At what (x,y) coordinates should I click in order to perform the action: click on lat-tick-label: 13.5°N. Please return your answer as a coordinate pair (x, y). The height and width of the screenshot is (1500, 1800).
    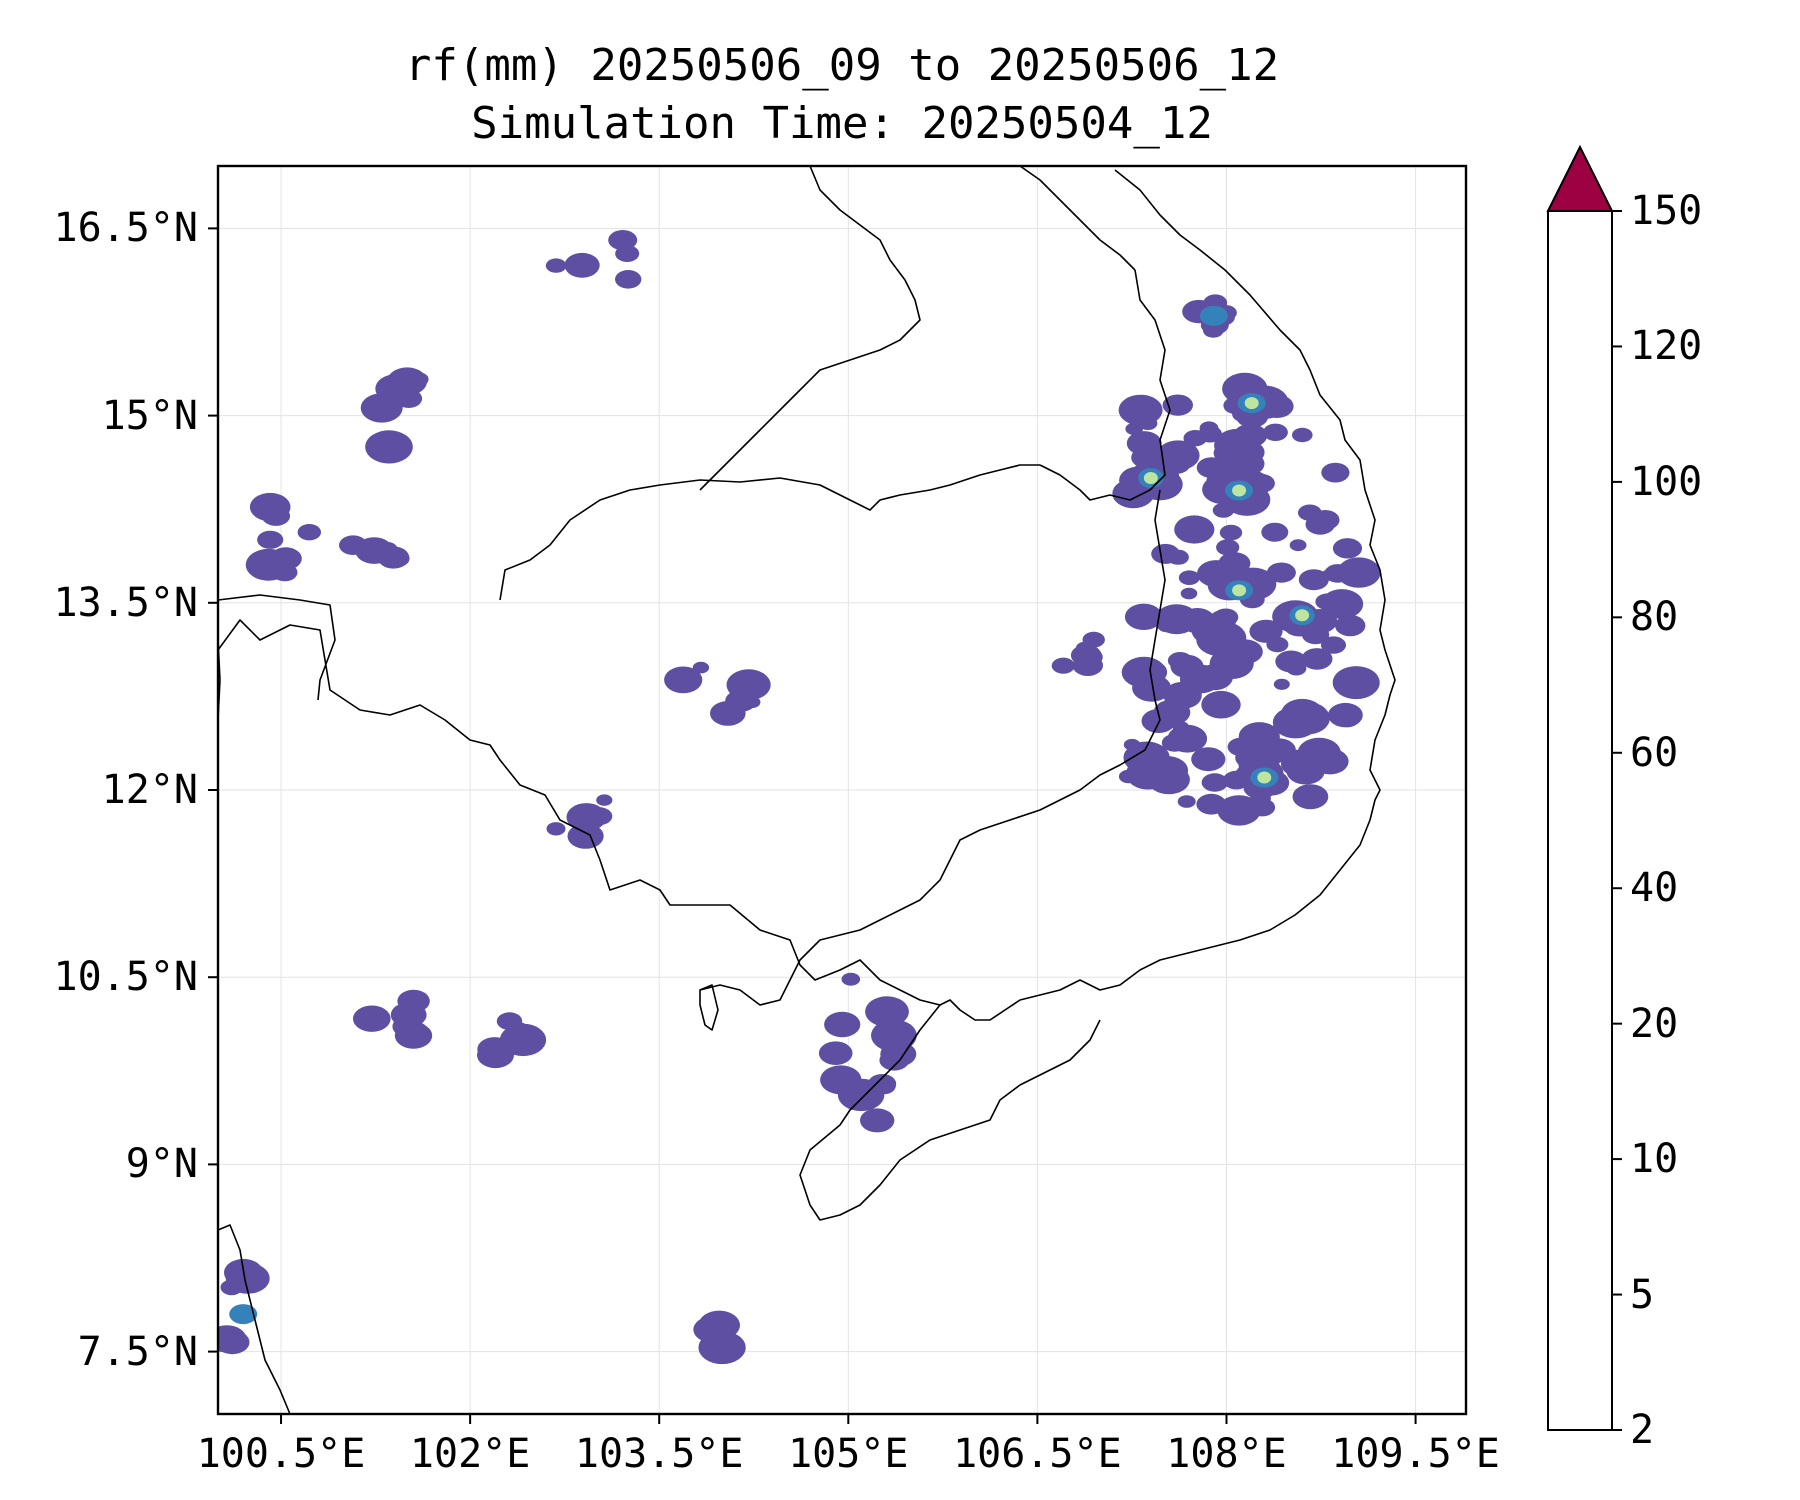
    Looking at the image, I should click on (126, 602).